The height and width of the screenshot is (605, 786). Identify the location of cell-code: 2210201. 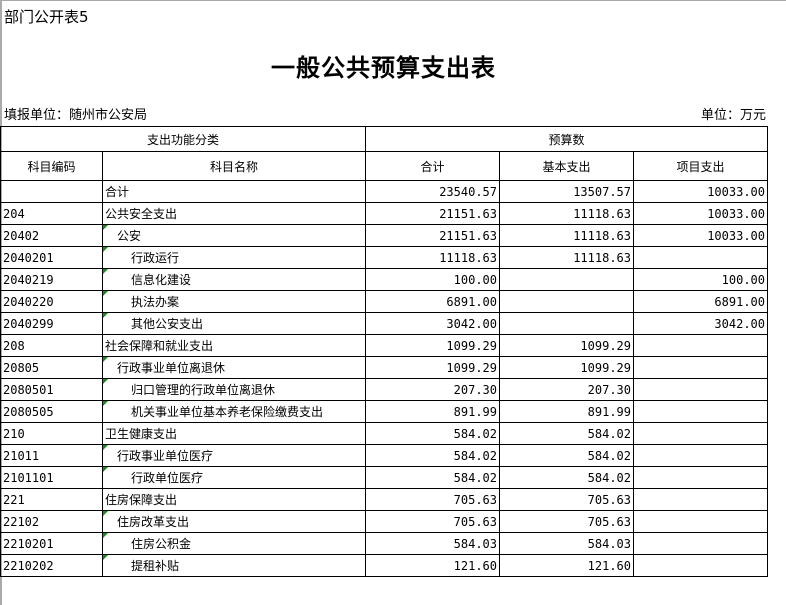
(51, 543).